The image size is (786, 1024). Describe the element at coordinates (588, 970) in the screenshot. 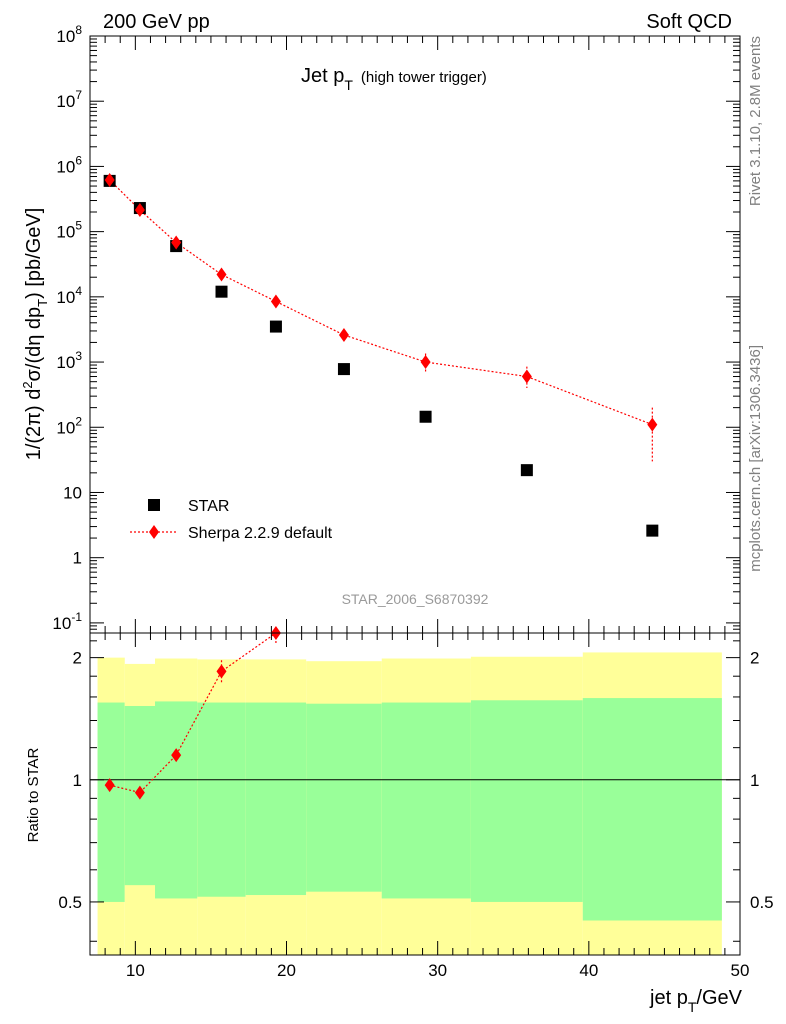

I see `x-tick-label: 40` at that location.